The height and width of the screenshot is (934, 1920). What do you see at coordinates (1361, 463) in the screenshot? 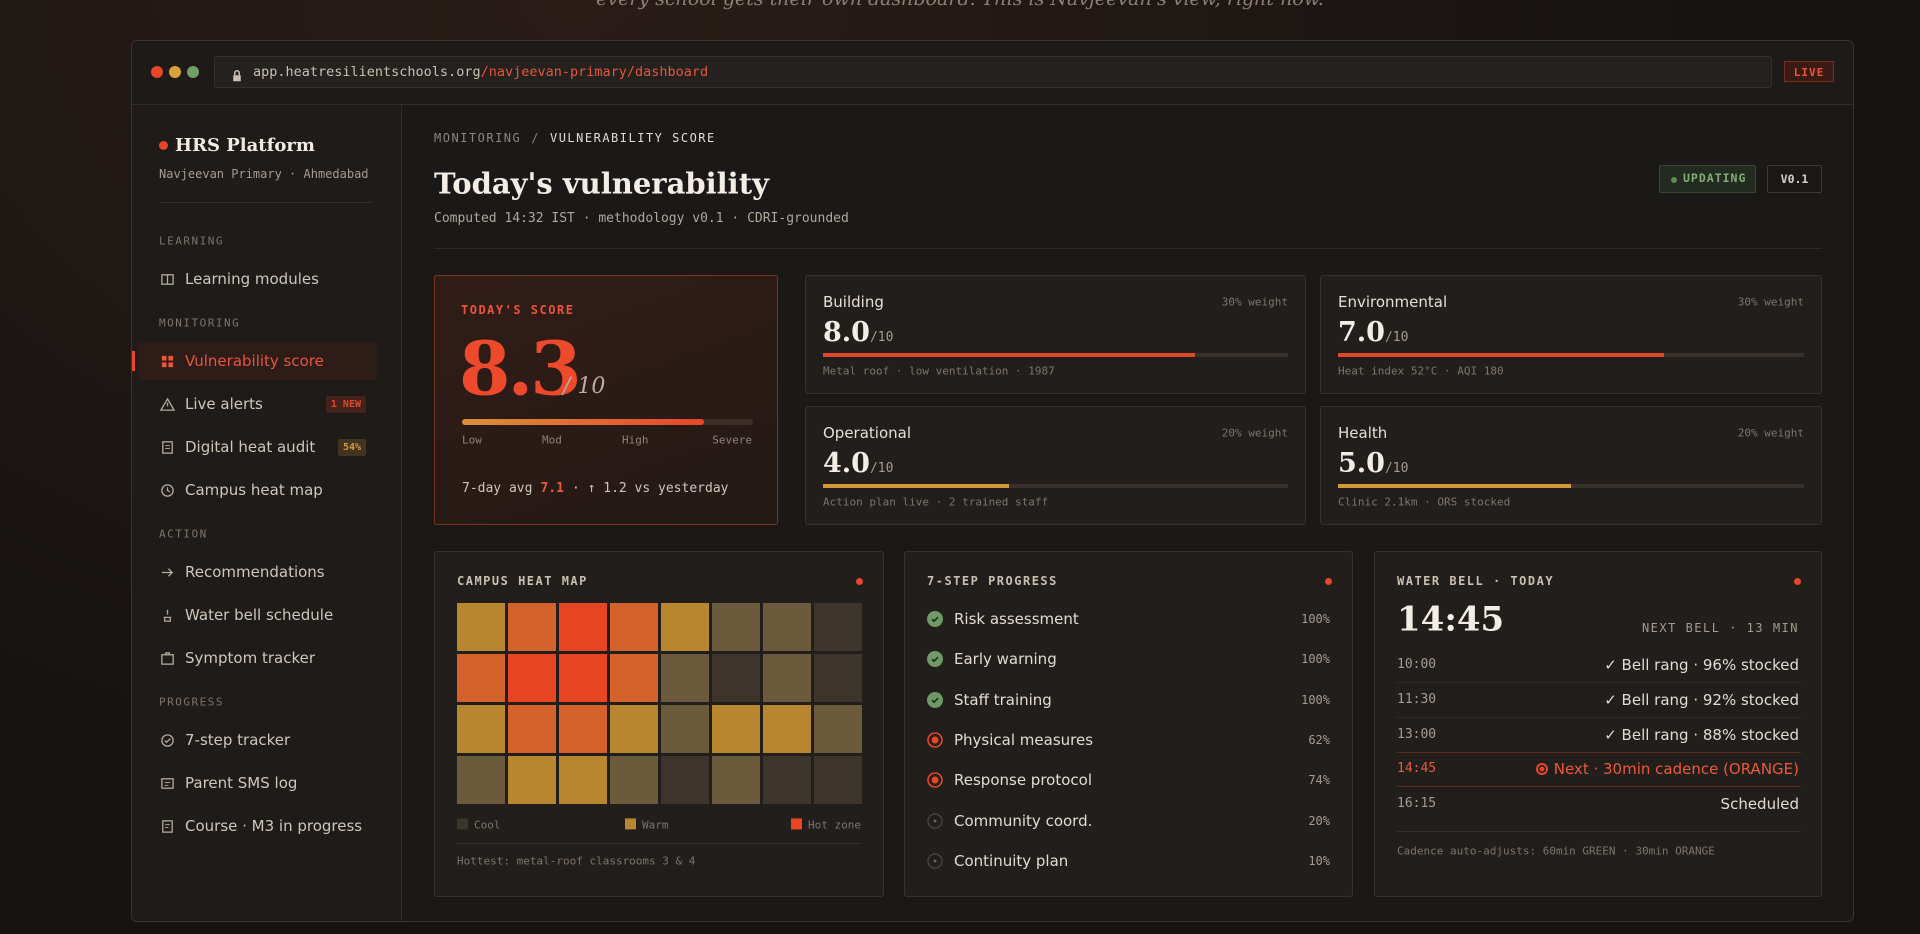
I see `score-number: 5.0` at bounding box center [1361, 463].